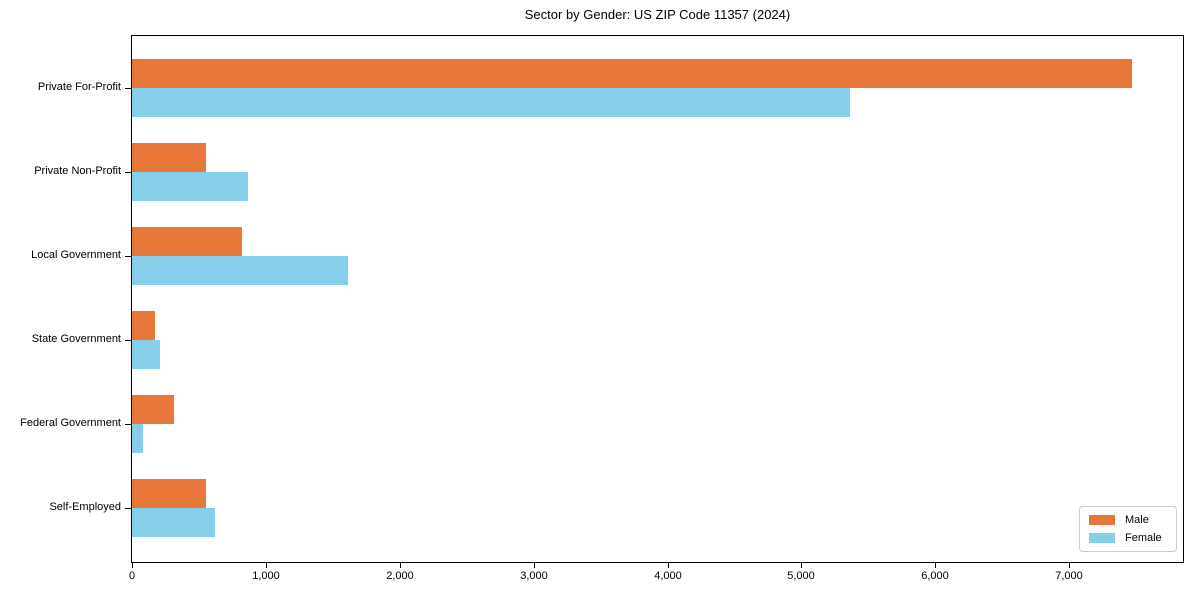  I want to click on y-axis-category-label: Private For-Profit, so click(79, 87).